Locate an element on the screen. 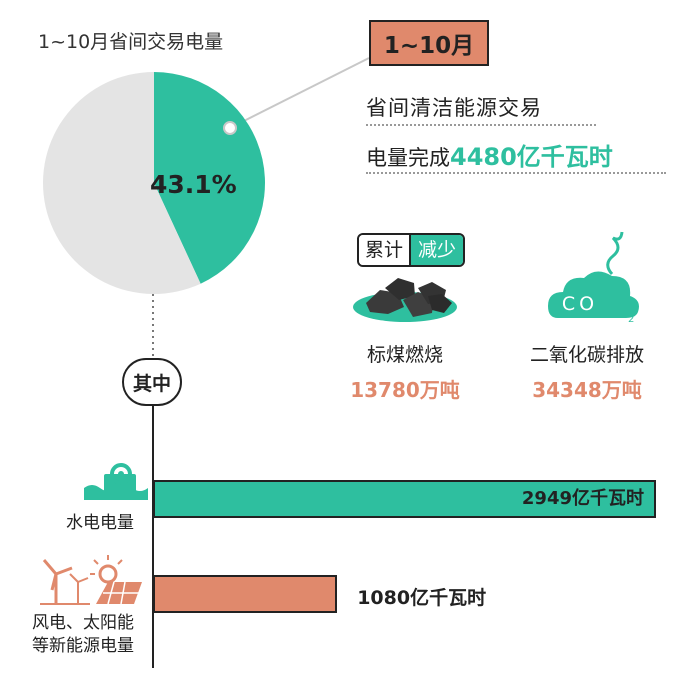 This screenshot has width=700, height=700. callout-dot is located at coordinates (230, 128).